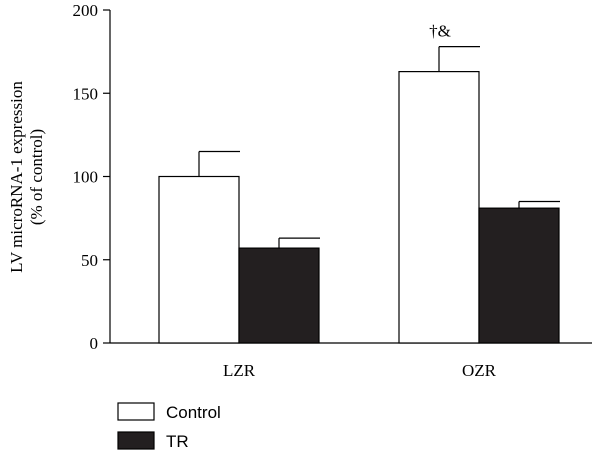 Image resolution: width=600 pixels, height=456 pixels. I want to click on y-tick-label: 100, so click(86, 177).